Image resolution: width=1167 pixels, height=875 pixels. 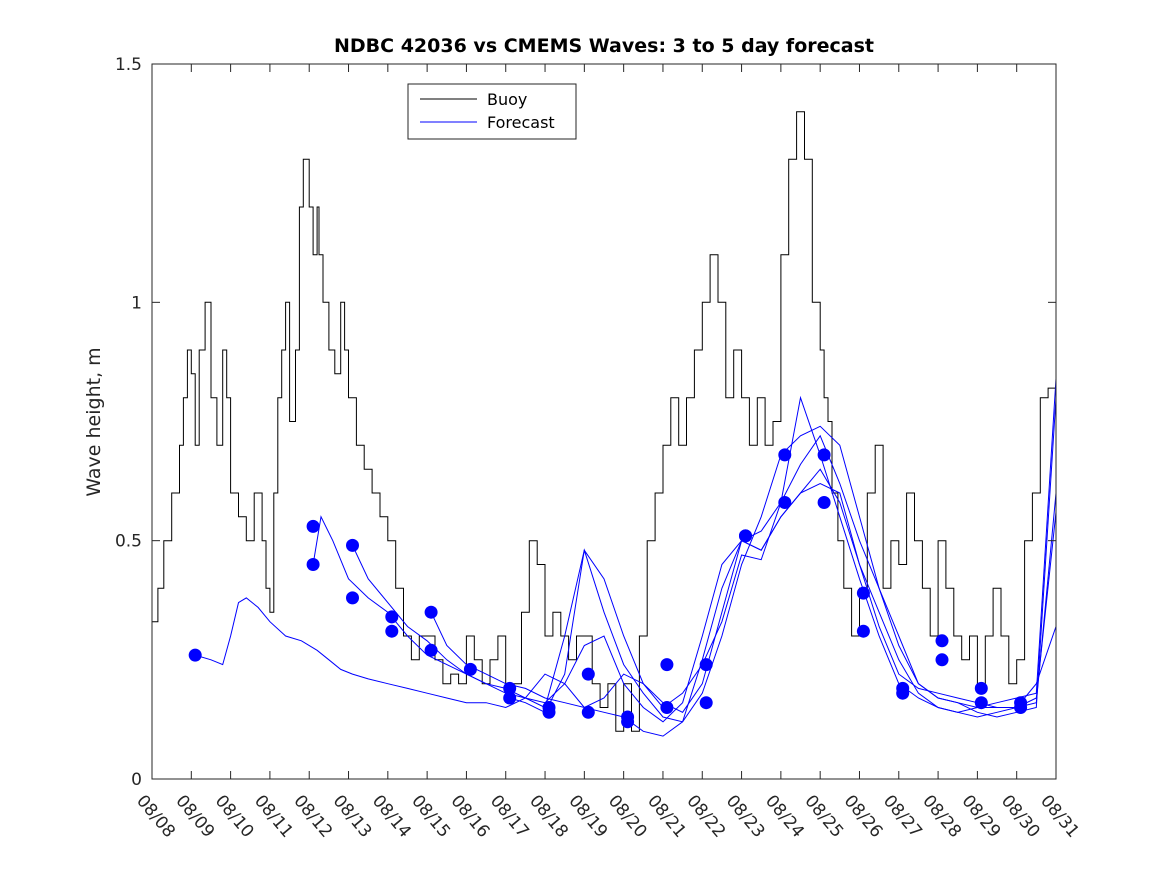 I want to click on y-tick-label: 0, so click(x=136, y=780).